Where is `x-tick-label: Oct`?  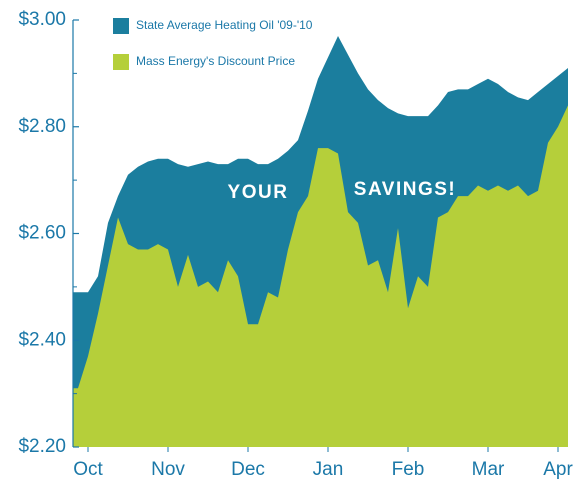 x-tick-label: Oct is located at coordinates (88, 469).